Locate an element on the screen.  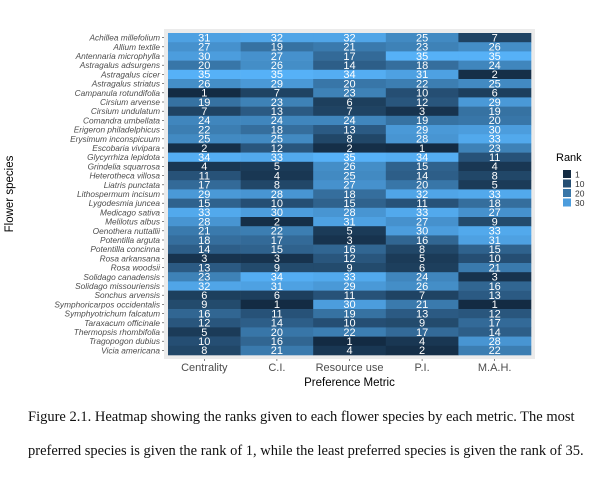
cell-label: 32 is located at coordinates (422, 195).